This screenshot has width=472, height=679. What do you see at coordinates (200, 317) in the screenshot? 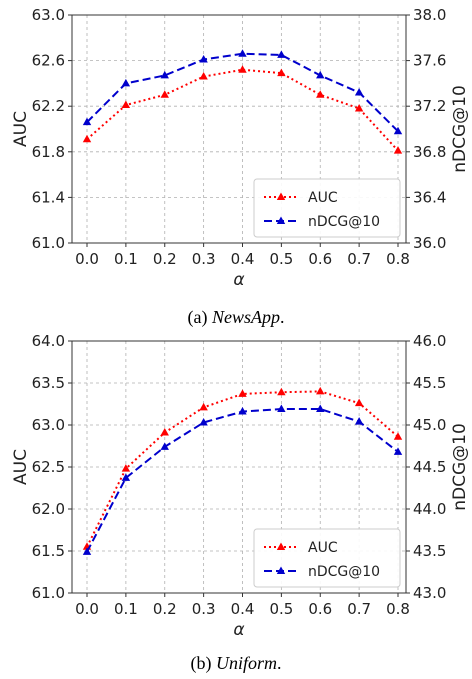
I see `caption-prefix: (a)` at bounding box center [200, 317].